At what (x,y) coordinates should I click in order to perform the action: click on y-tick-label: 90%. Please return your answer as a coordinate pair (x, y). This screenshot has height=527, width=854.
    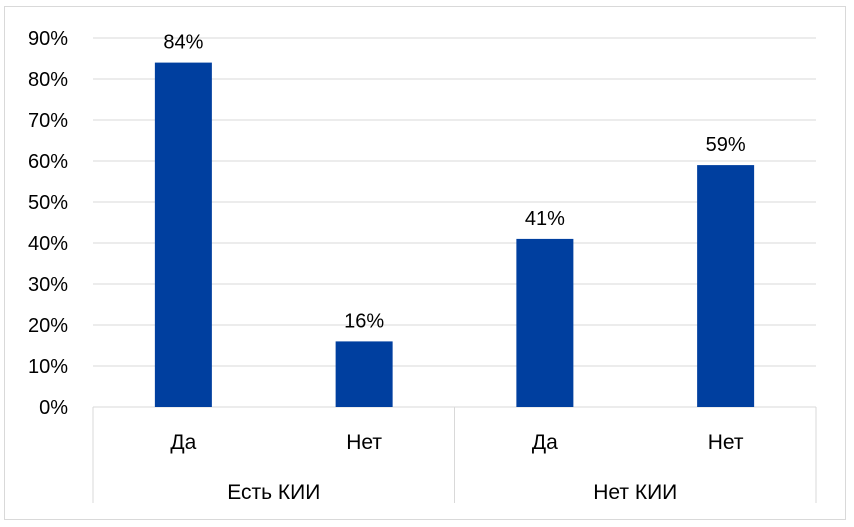
    Looking at the image, I should click on (48, 39).